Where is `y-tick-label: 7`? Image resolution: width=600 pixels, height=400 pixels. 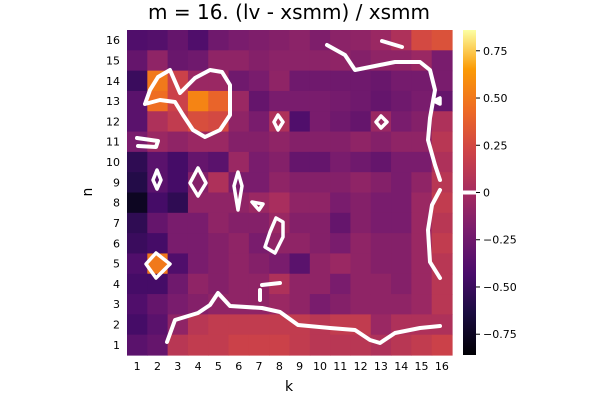 y-tick-label: 7 is located at coordinates (116, 223).